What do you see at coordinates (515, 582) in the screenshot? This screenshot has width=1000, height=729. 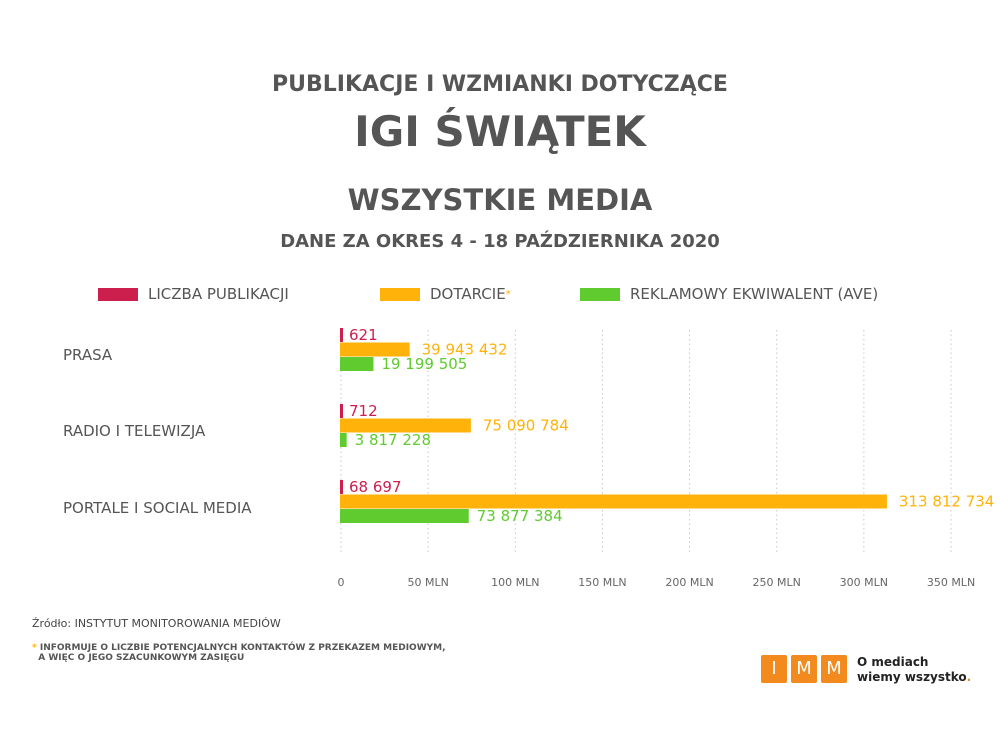 I see `x-tick-label: 100 MLN` at bounding box center [515, 582].